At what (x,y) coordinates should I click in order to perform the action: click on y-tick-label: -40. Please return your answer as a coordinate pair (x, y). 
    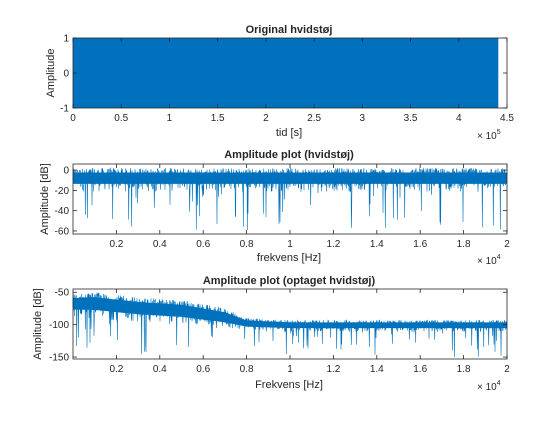
    Looking at the image, I should click on (62, 211).